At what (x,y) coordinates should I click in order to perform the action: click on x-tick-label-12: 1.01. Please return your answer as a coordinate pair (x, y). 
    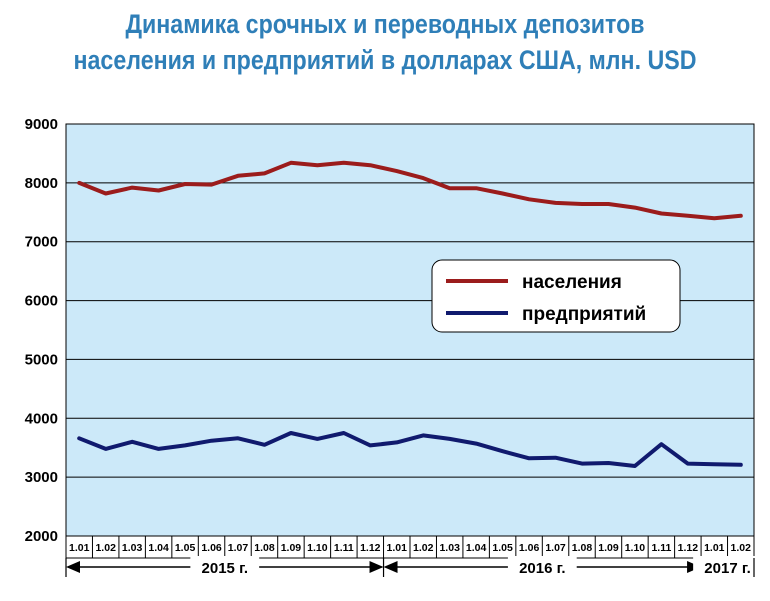
    Looking at the image, I should click on (397, 548).